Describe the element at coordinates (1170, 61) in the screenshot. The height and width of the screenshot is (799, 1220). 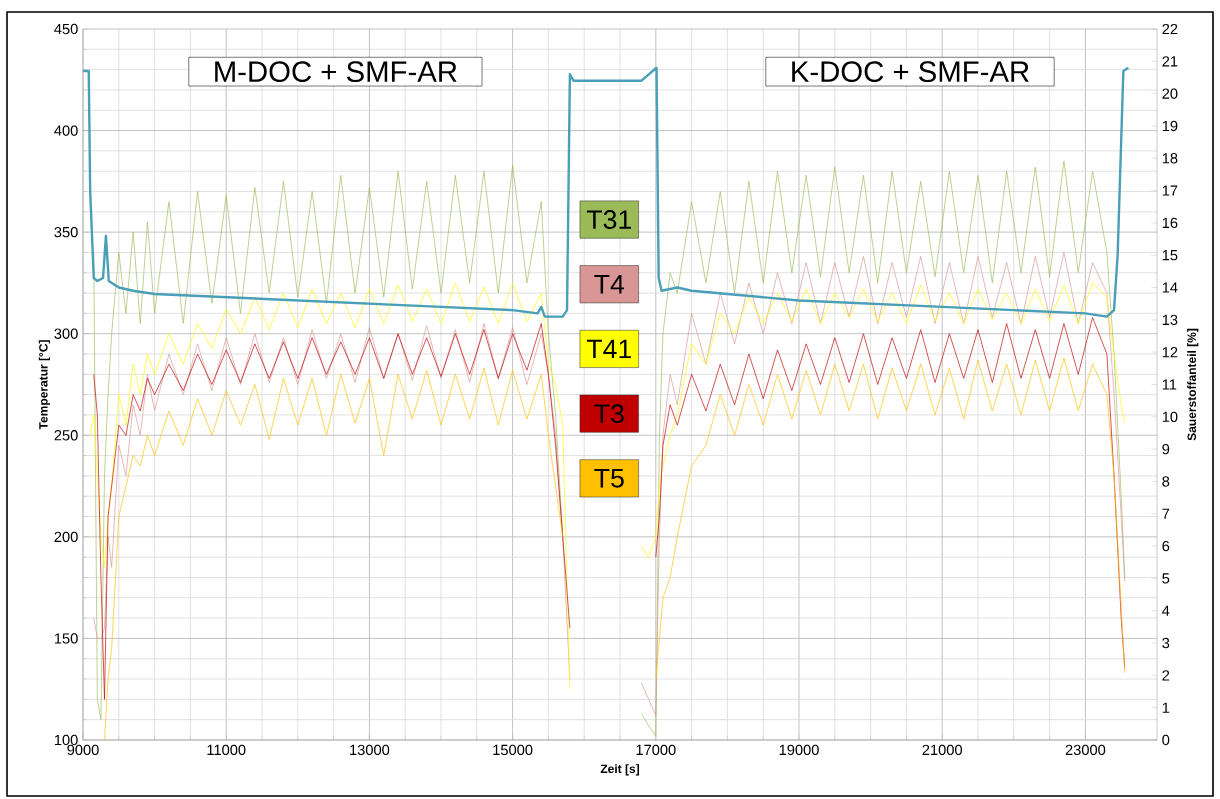
I see `y2-tick-label: 21` at that location.